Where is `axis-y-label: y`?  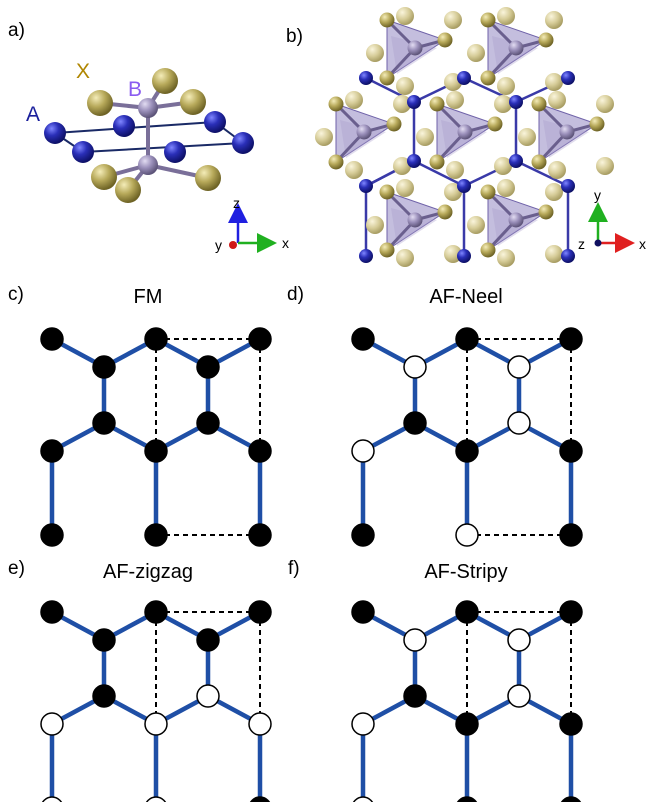 axis-y-label: y is located at coordinates (597, 195).